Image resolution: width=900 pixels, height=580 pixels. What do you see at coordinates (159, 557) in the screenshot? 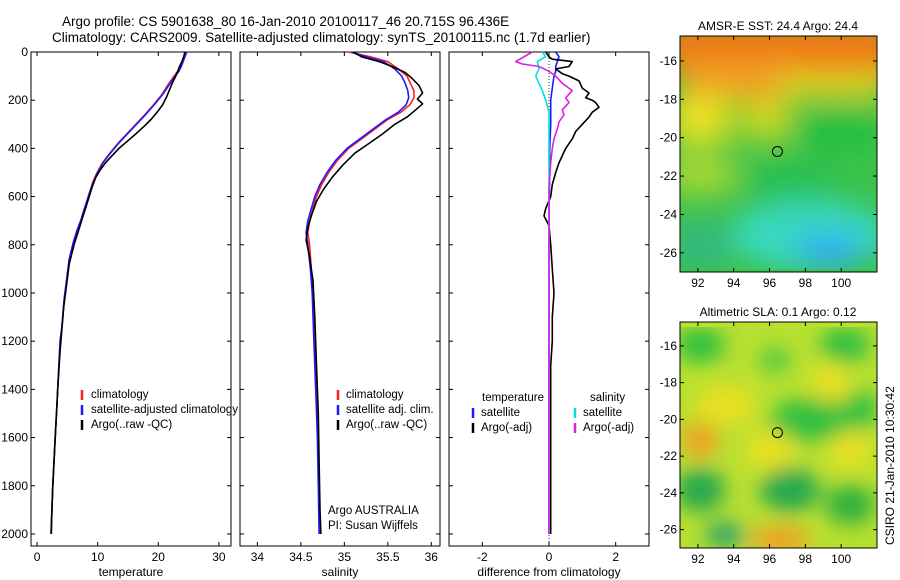
I see `temperature-xtick-label: 20` at bounding box center [159, 557].